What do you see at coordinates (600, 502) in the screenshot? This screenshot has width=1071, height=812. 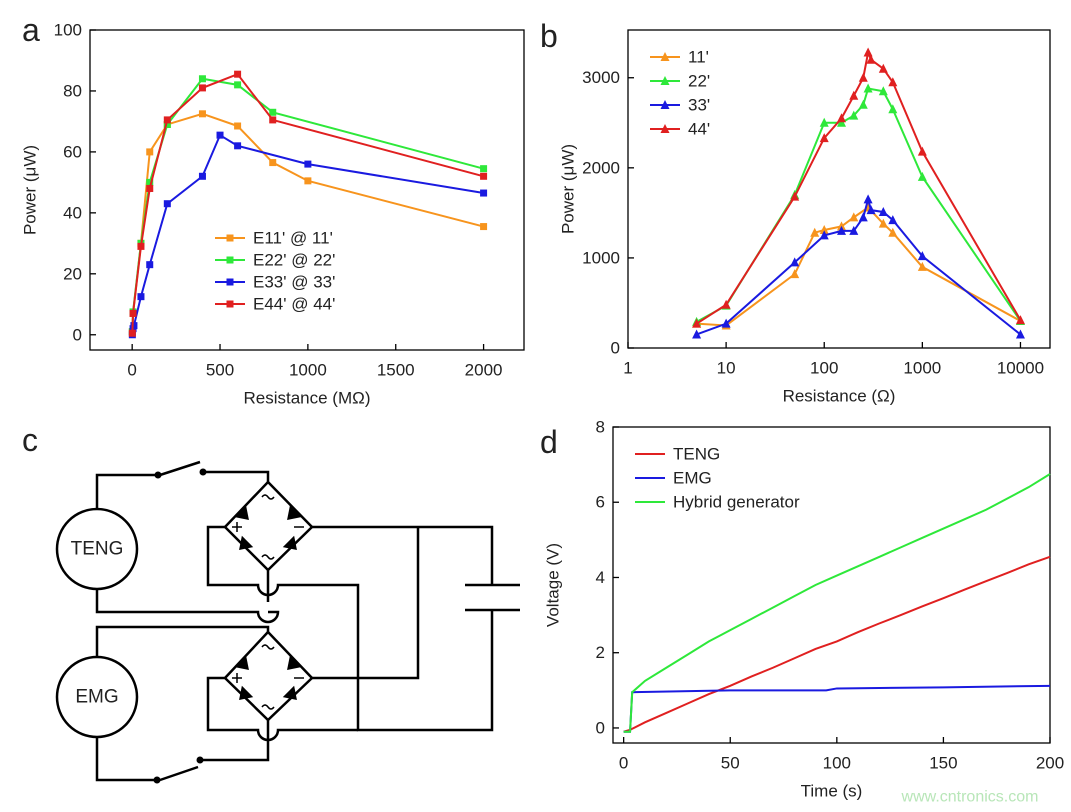 I see `y-tick-label: 6` at bounding box center [600, 502].